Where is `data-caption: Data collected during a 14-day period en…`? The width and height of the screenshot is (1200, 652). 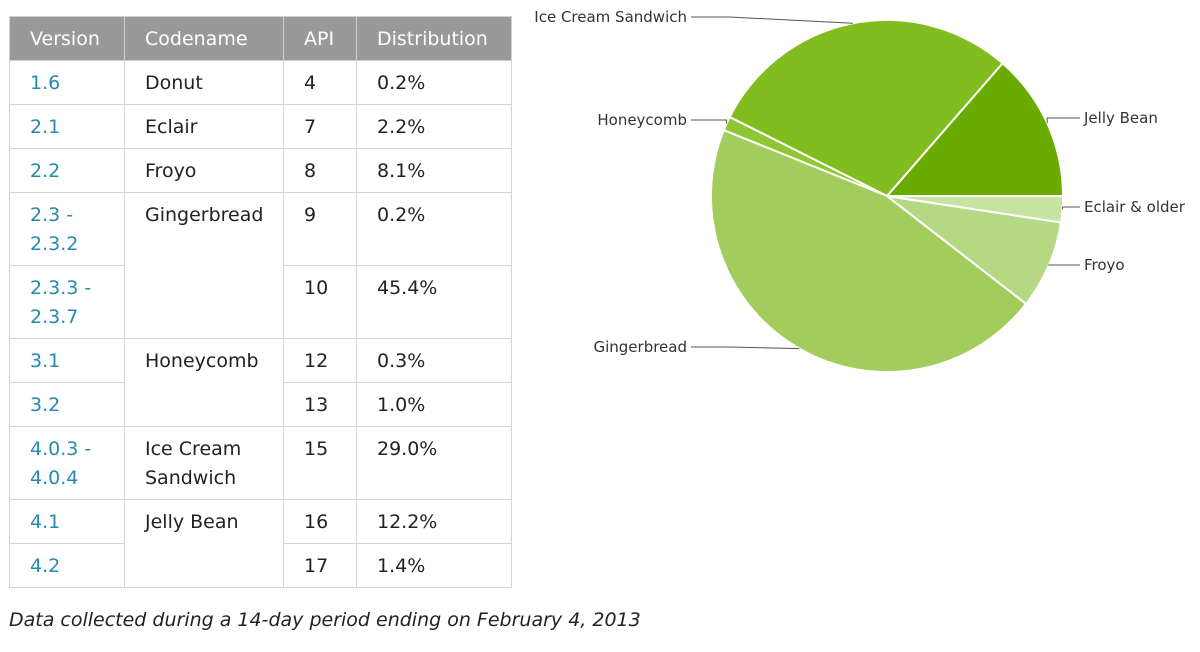 data-caption: Data collected during a 14-day period en… is located at coordinates (325, 620).